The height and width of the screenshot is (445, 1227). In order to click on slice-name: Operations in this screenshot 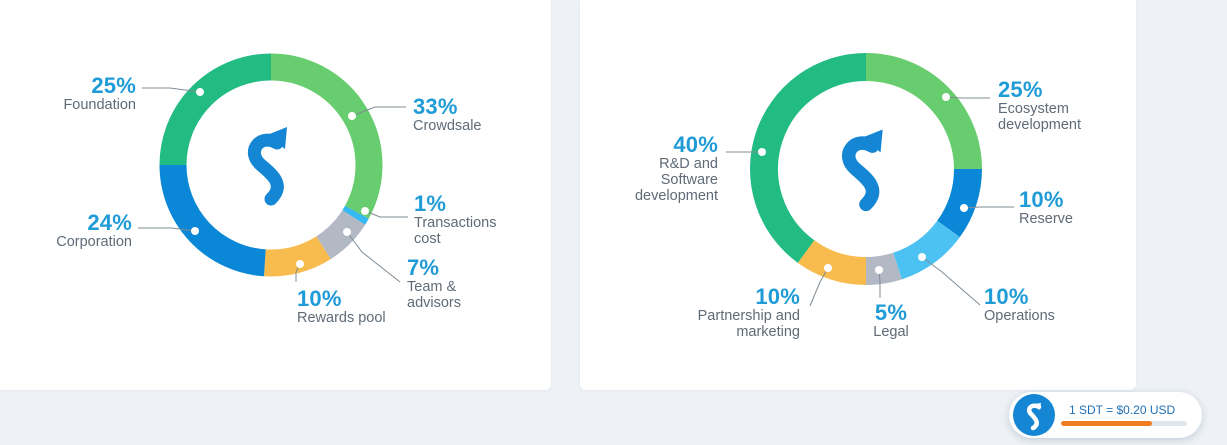, I will do `click(1019, 316)`.